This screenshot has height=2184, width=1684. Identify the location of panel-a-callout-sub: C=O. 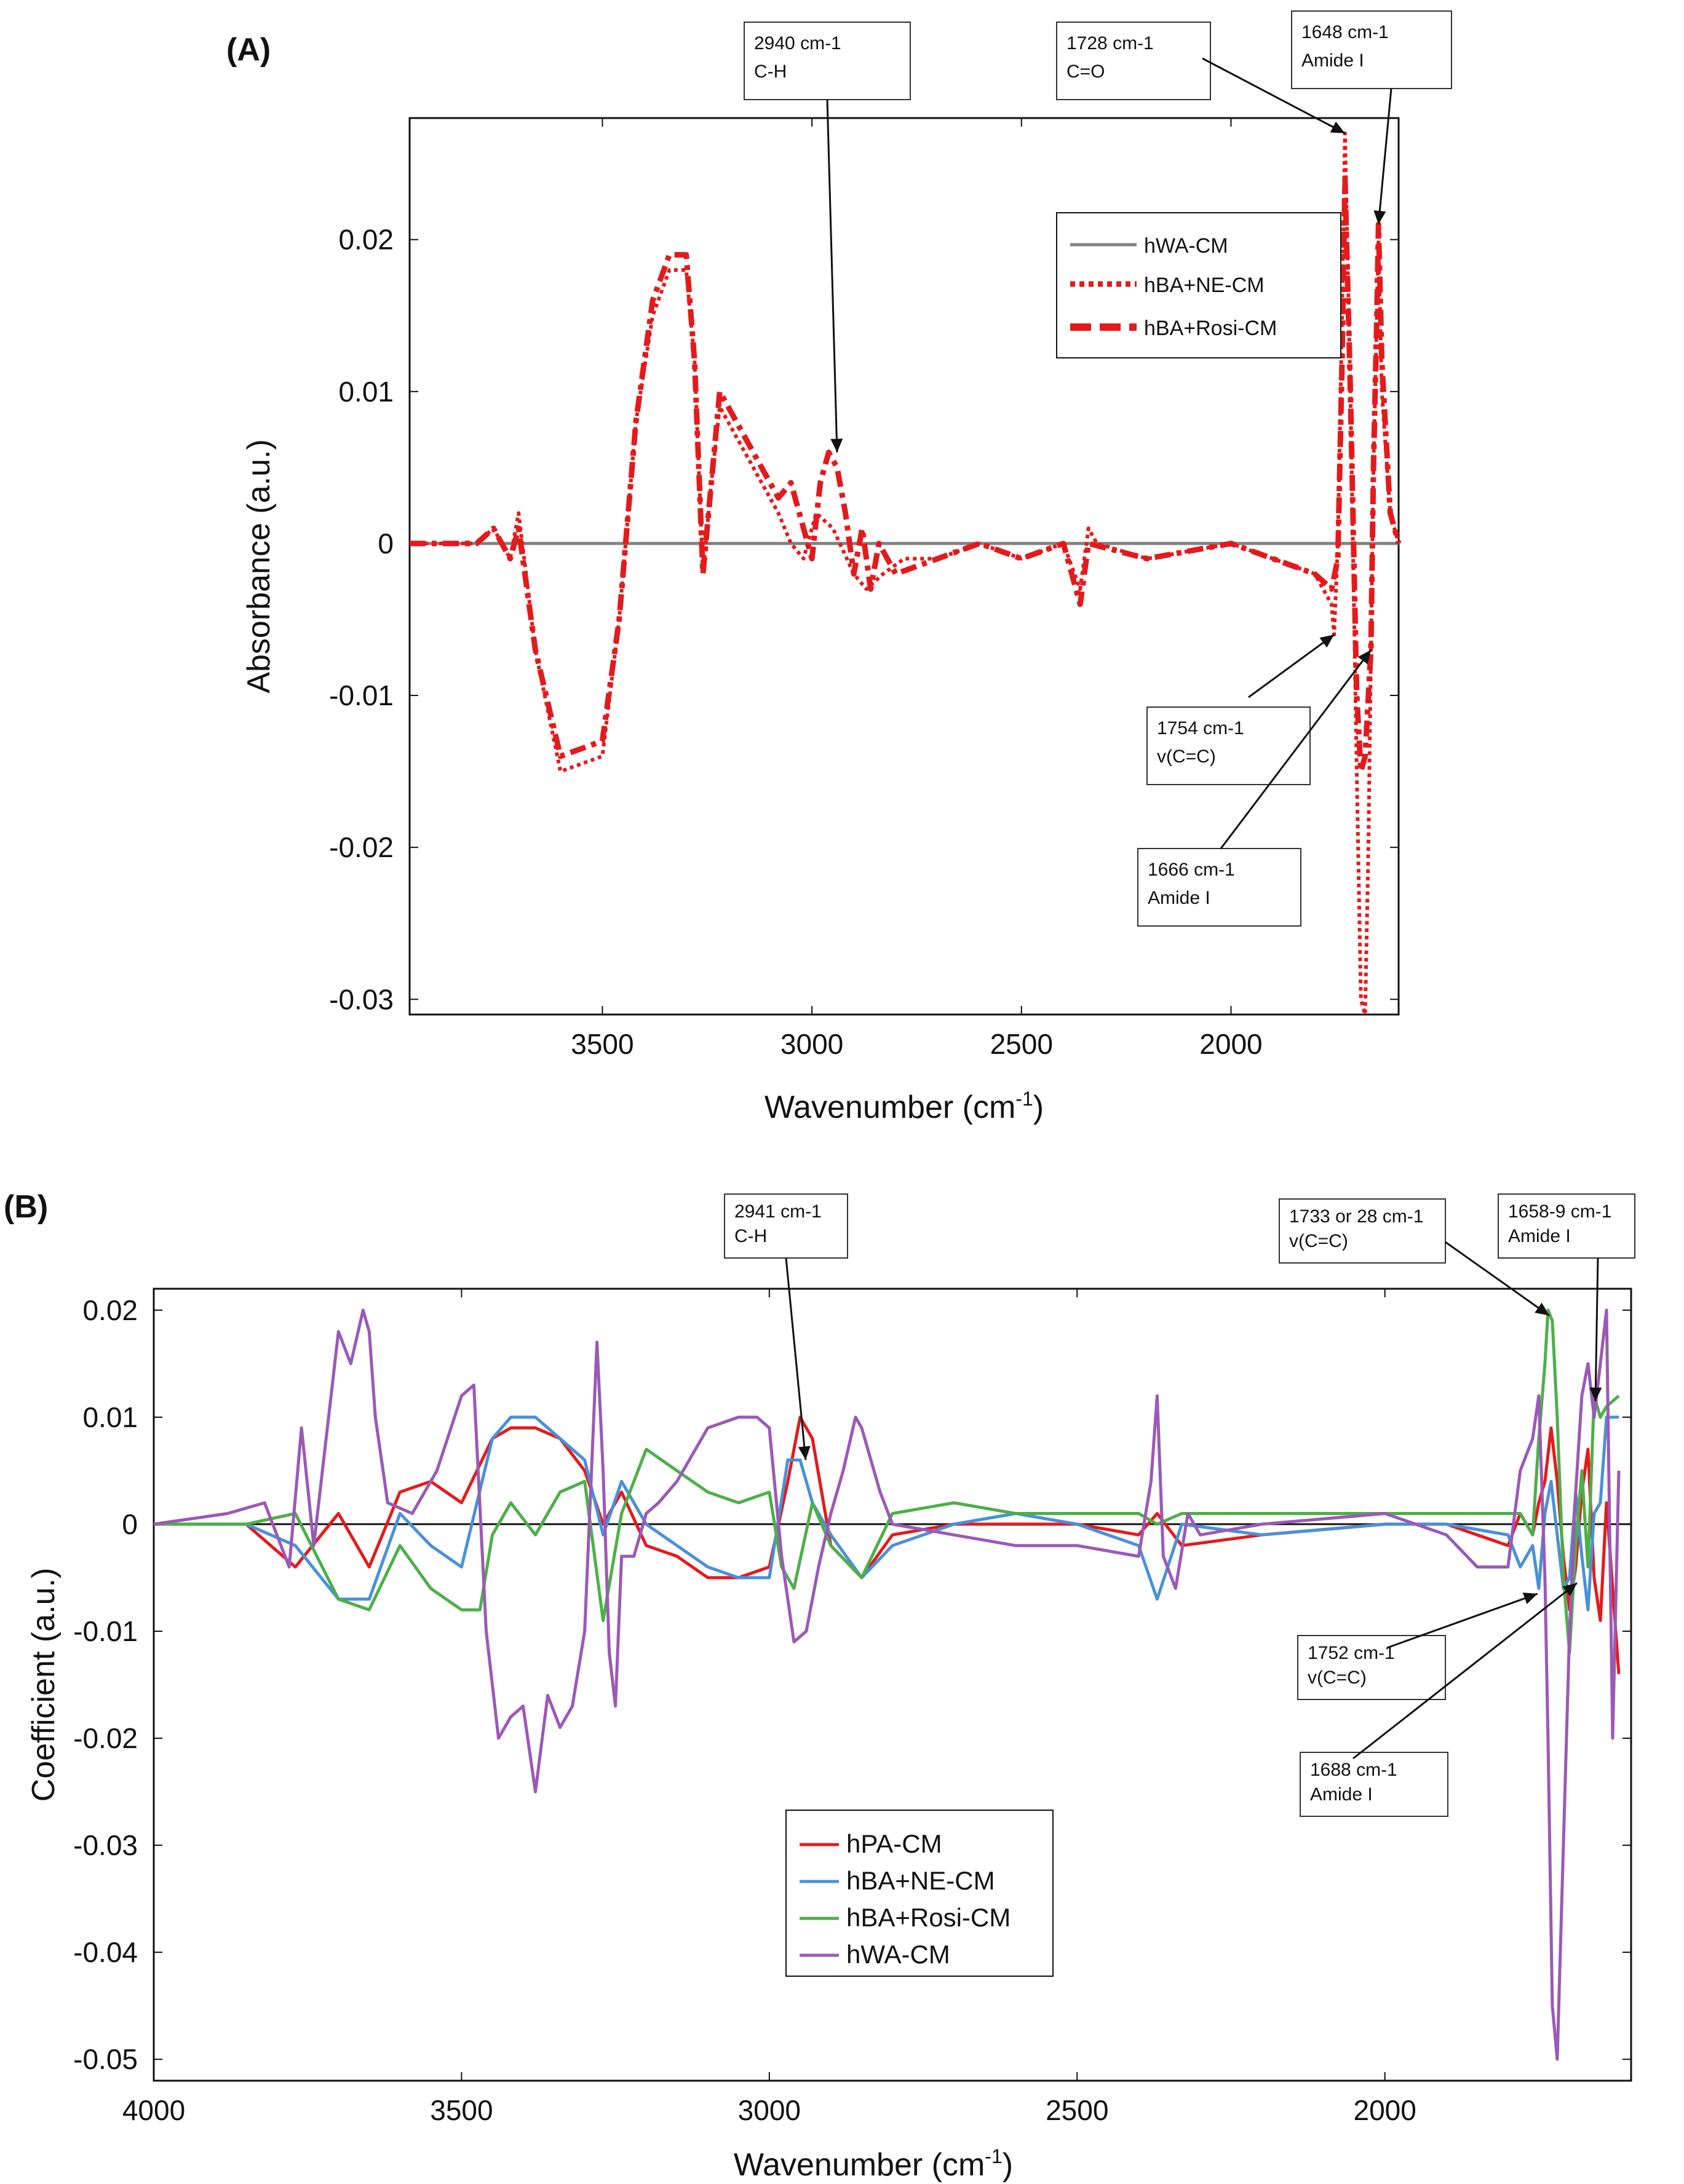
(1085, 72).